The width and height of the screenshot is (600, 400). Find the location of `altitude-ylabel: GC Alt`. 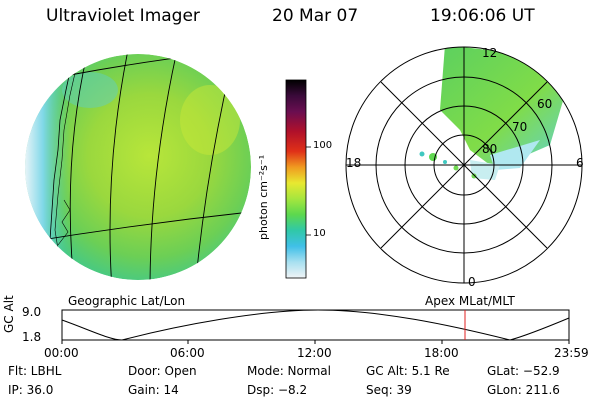

altitude-ylabel: GC Alt is located at coordinates (9, 314).